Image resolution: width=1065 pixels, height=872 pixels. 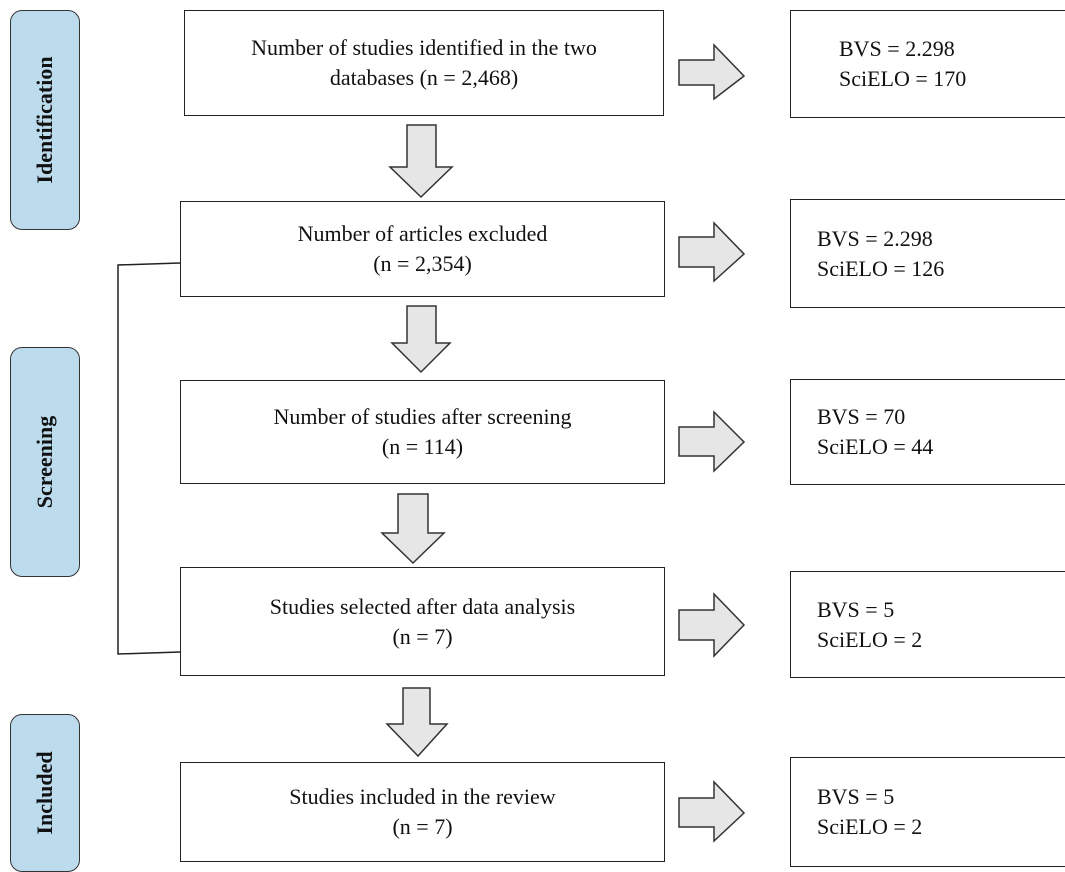 I want to click on side-box-excluded: BVS = 2.298 SciELO = 126, so click(x=927, y=253).